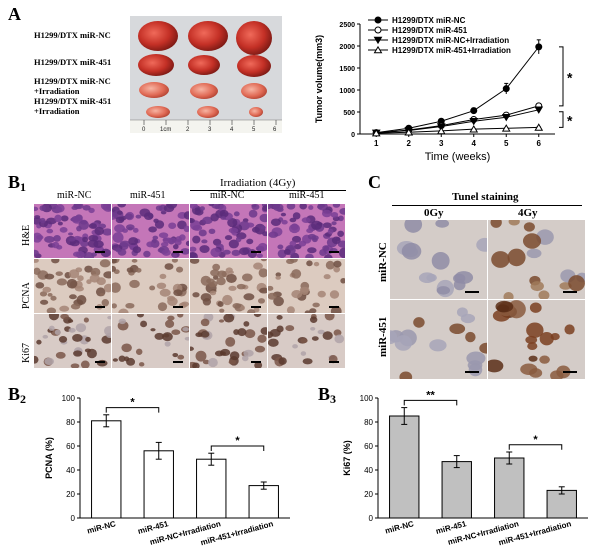  What do you see at coordinates (327, 395) in the screenshot?
I see `panel-b3-letter: B3` at bounding box center [327, 395].